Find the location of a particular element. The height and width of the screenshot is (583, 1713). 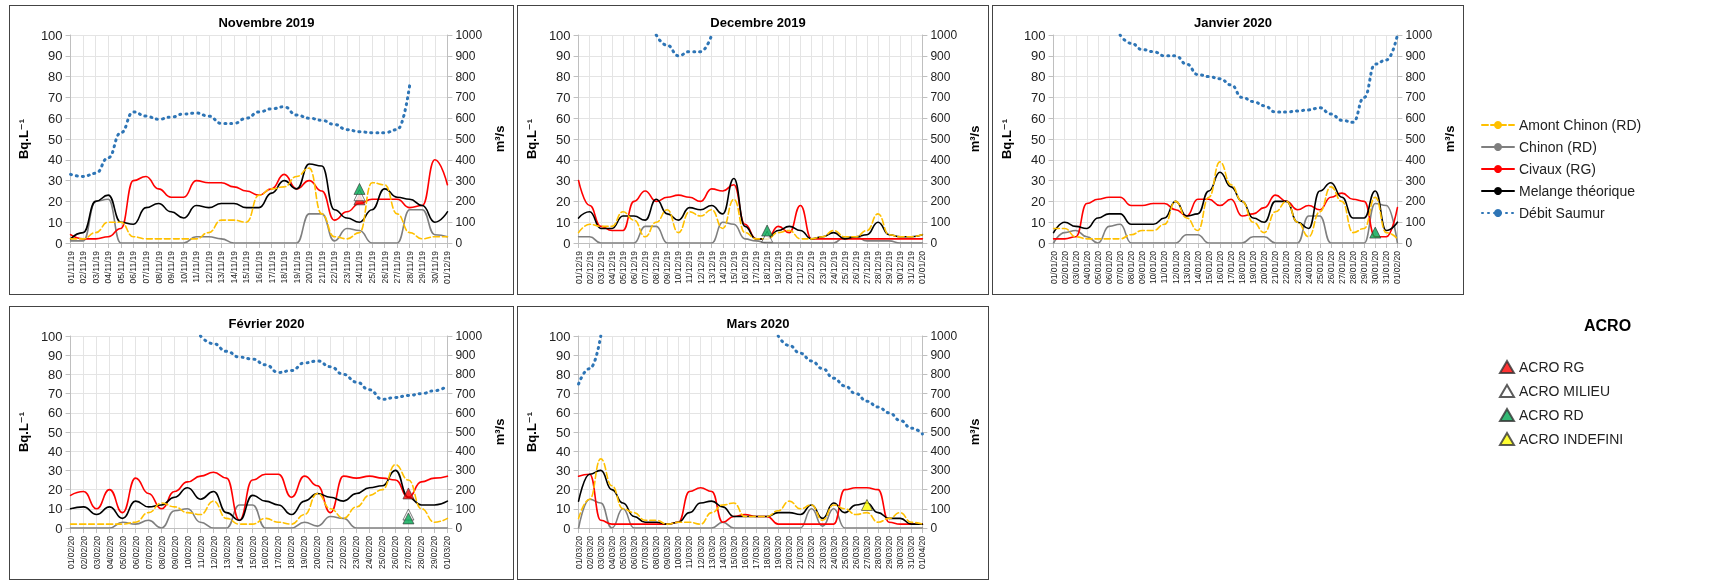

x-tick-label: 02/12/19 is located at coordinates (589, 267).